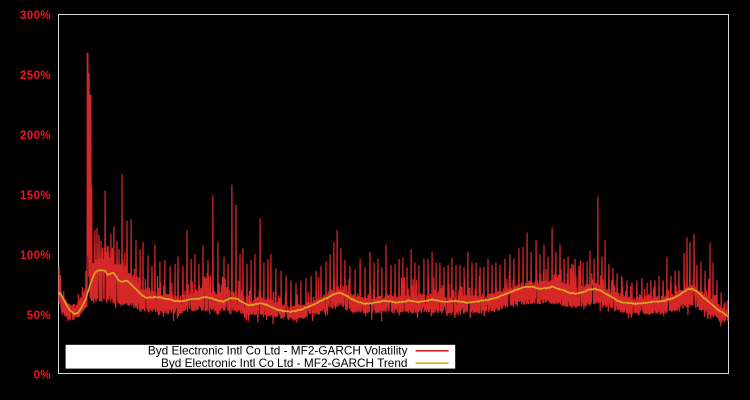  I want to click on svg-text: 300%, so click(35, 16).